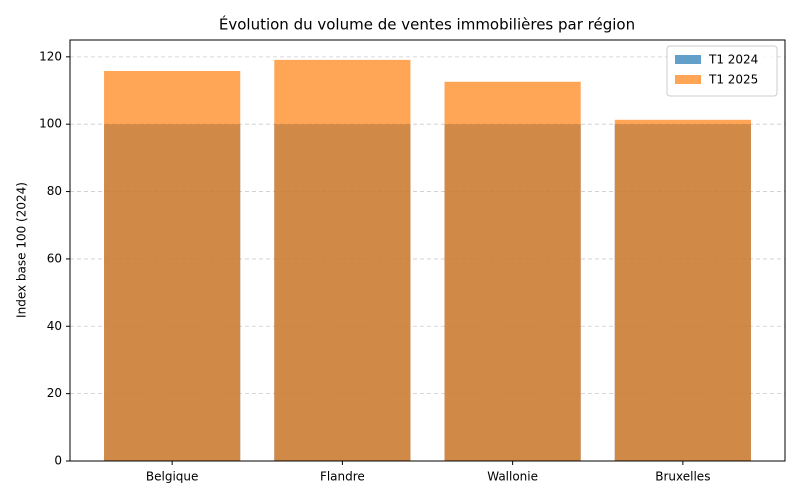 The image size is (800, 500). Describe the element at coordinates (733, 60) in the screenshot. I see `legend-label: T1 2024` at that location.